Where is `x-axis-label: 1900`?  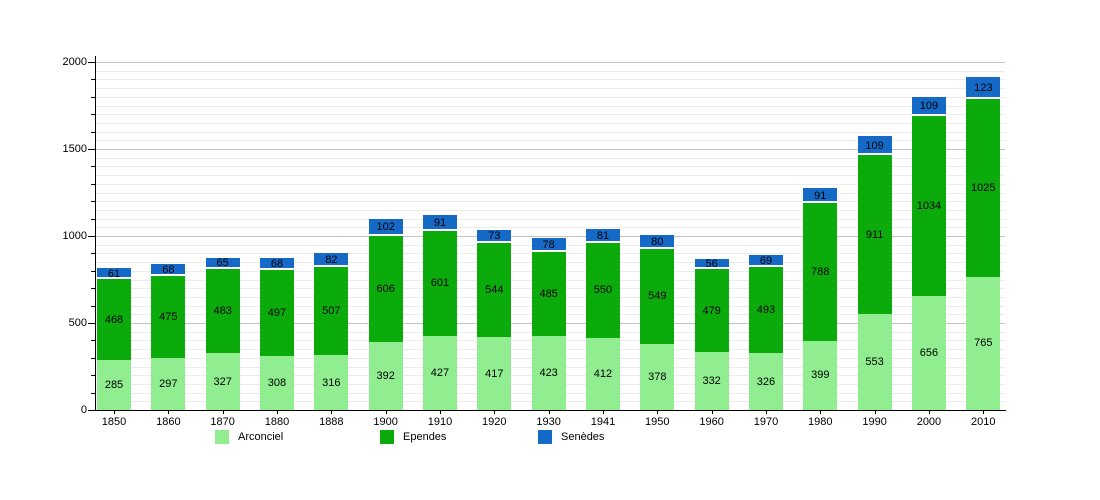
x-axis-label: 1900 is located at coordinates (385, 422).